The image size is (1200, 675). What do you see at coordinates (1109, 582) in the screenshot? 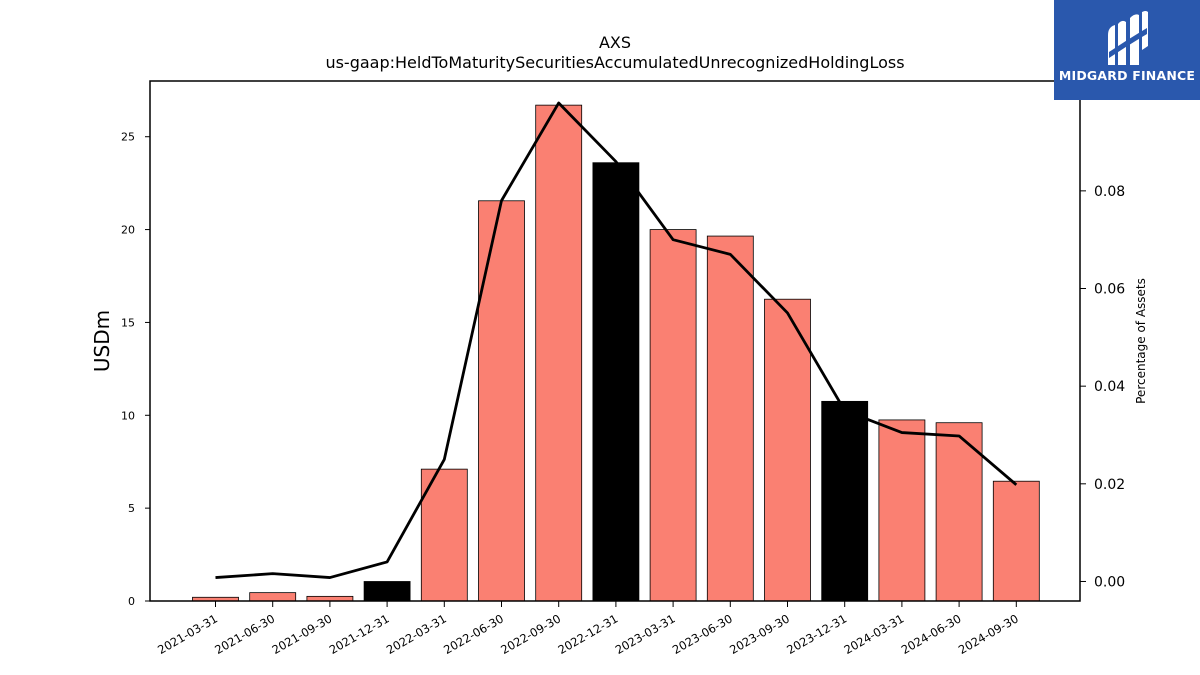
I see `y2-tick-label: 0.00` at bounding box center [1109, 582].